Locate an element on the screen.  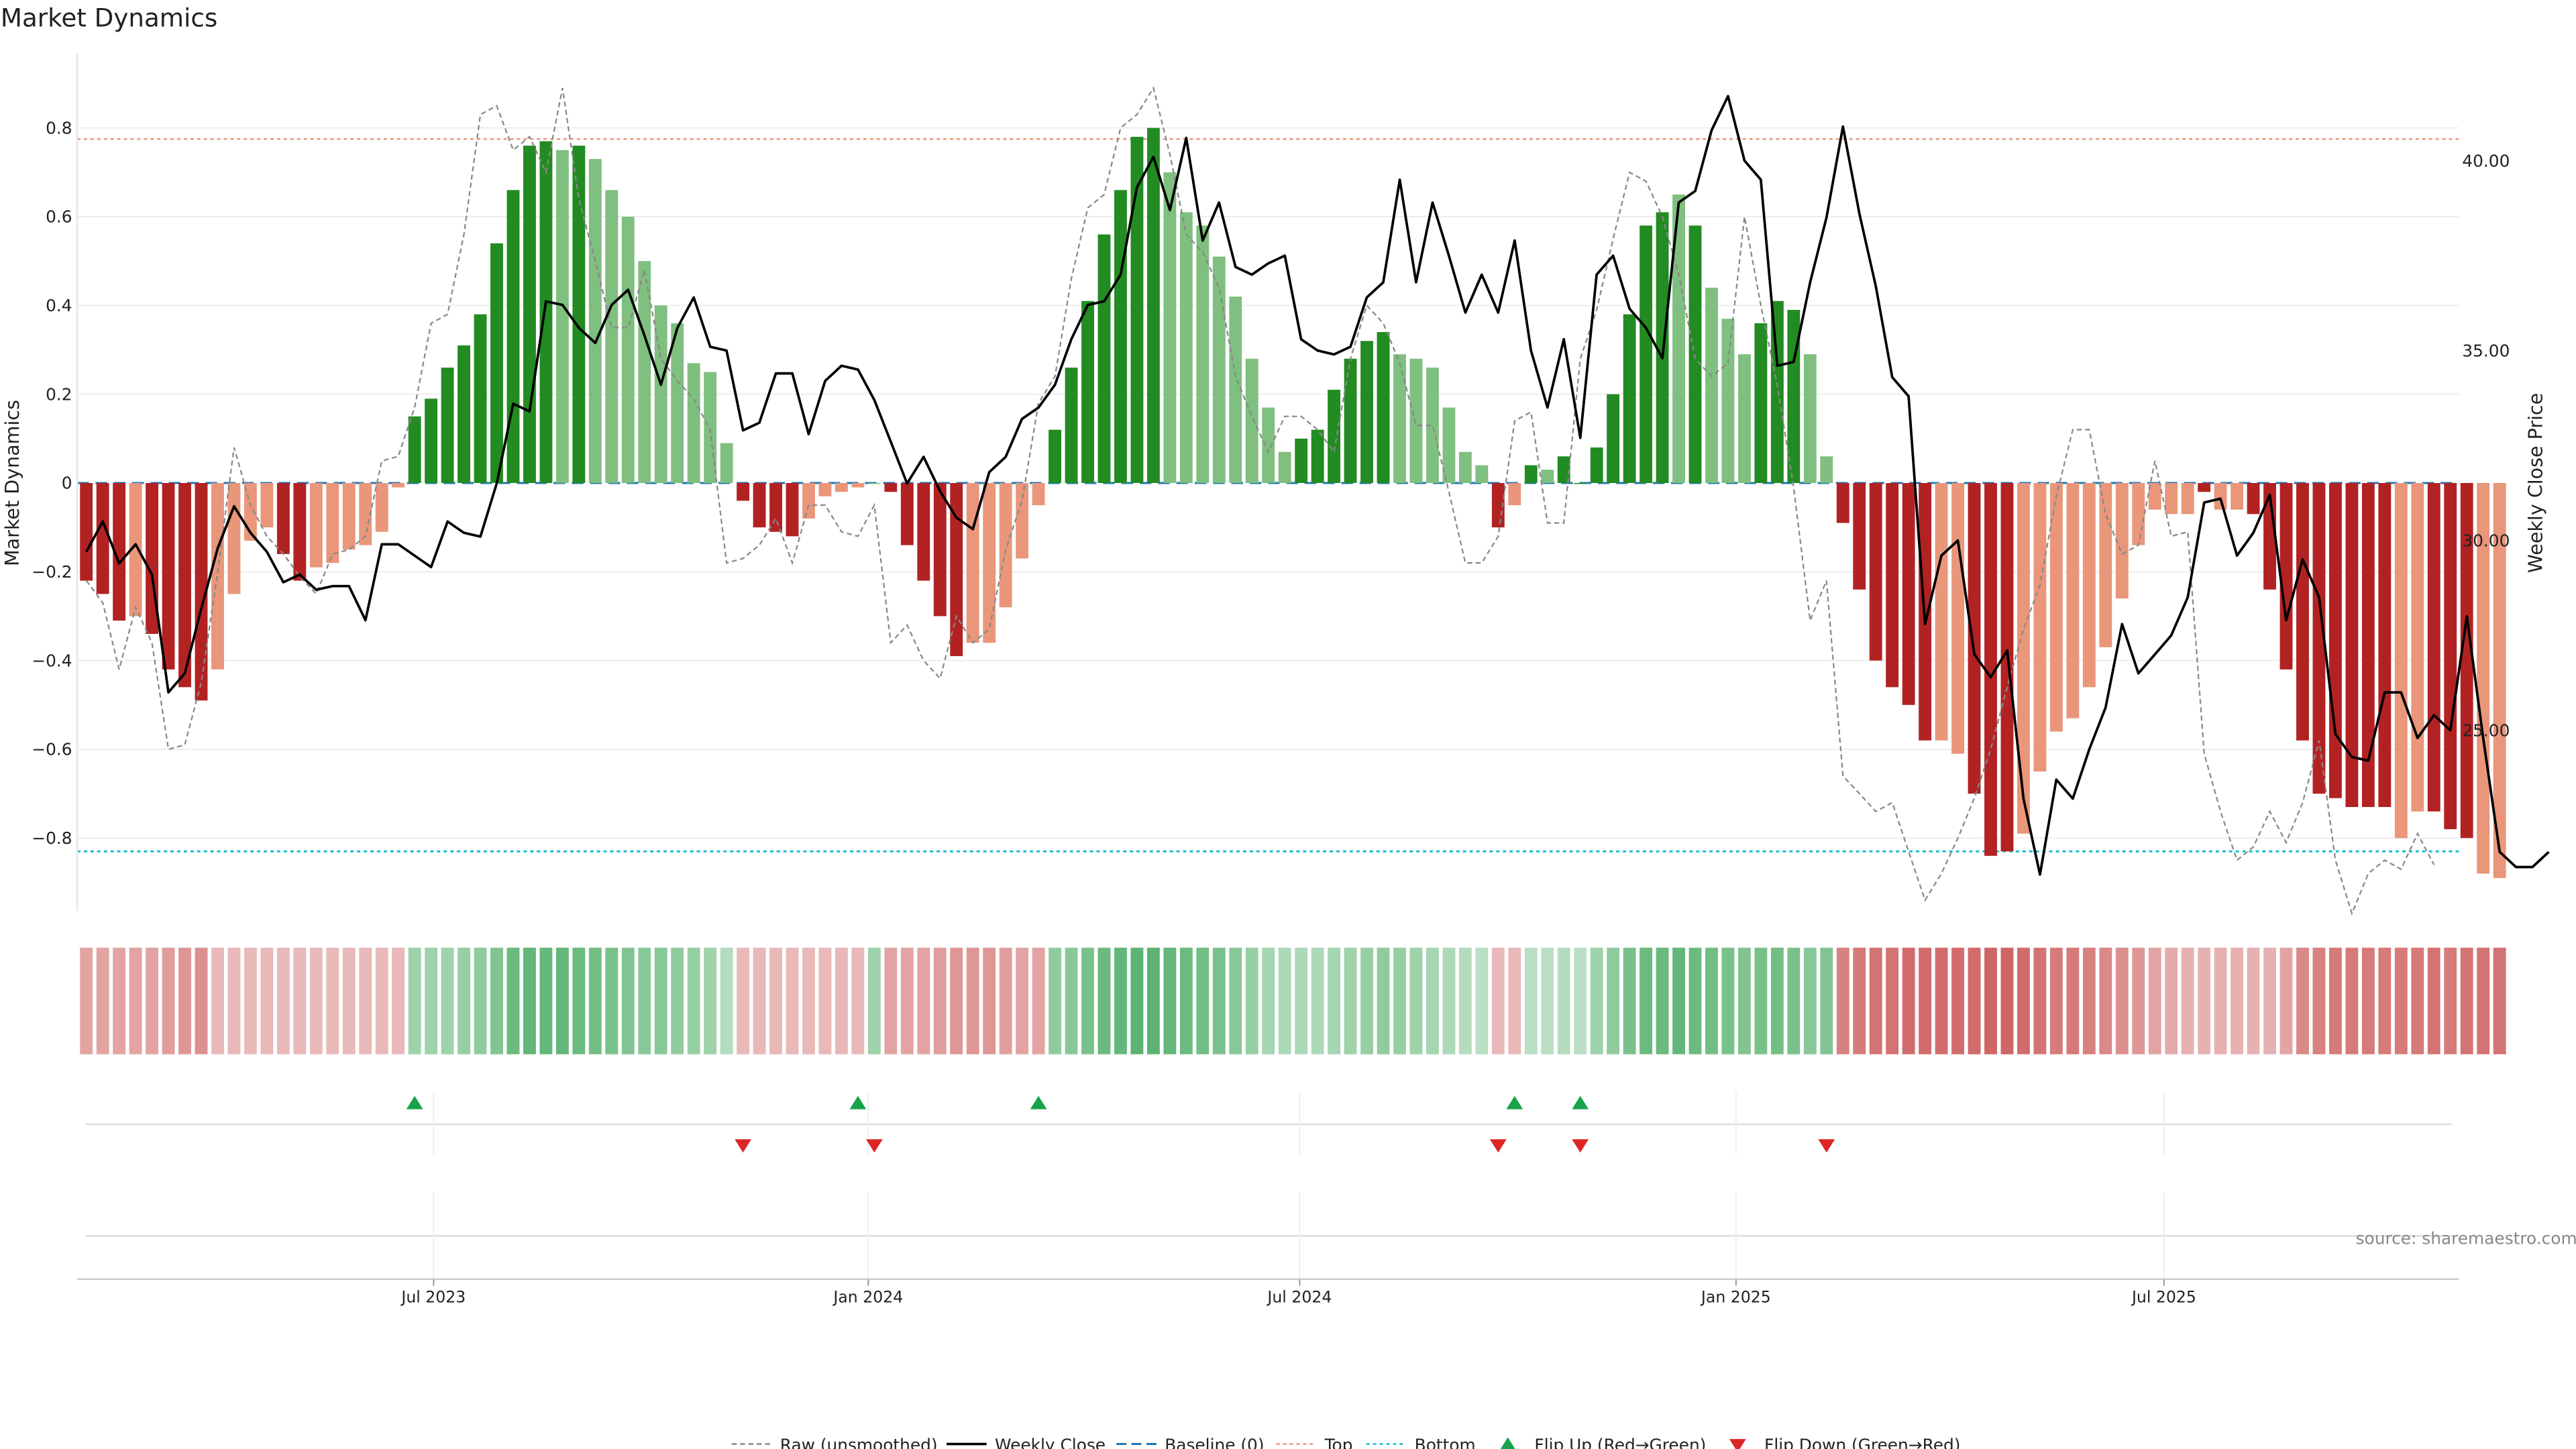
date-tick-label: Jul 2024 is located at coordinates (1299, 1297).